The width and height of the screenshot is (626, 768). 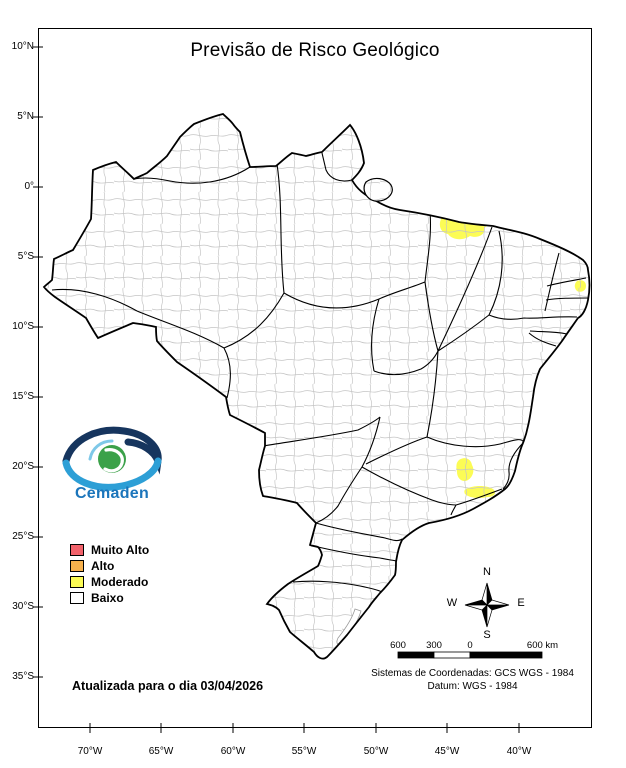 What do you see at coordinates (107, 598) in the screenshot?
I see `legend-label: Baixo` at bounding box center [107, 598].